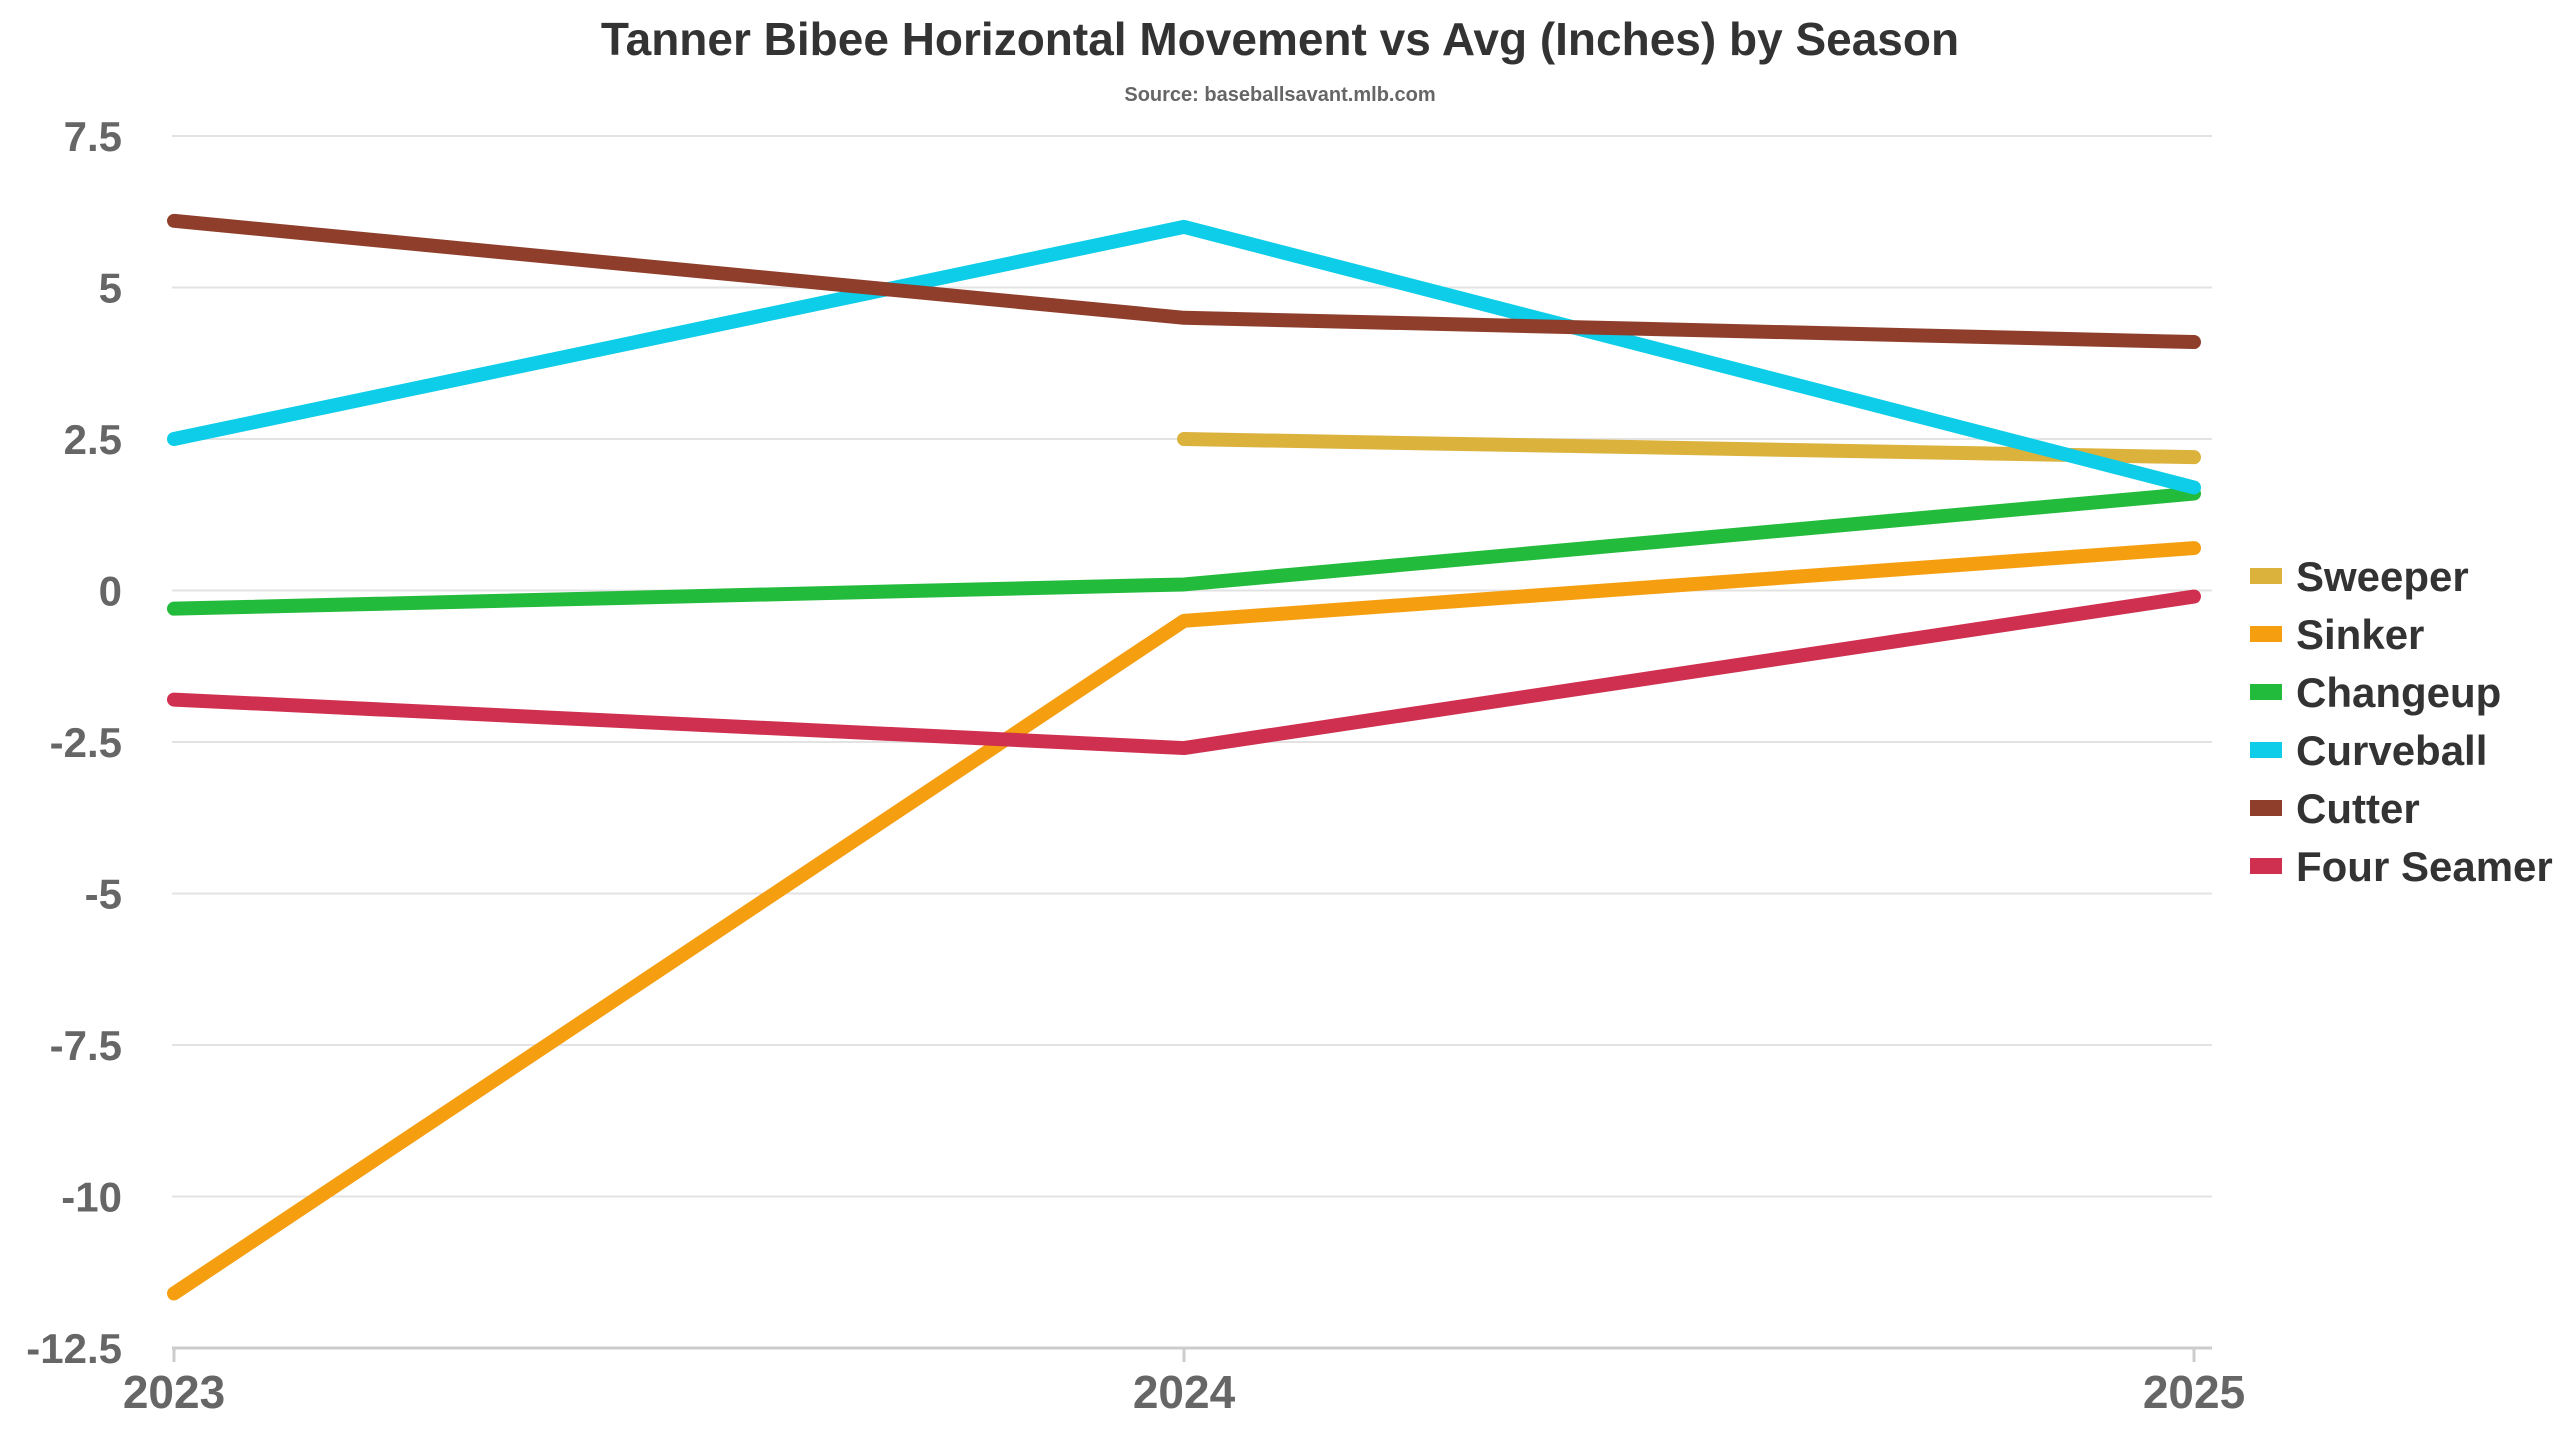  What do you see at coordinates (93, 439) in the screenshot?
I see `y-tick-label: 2.5` at bounding box center [93, 439].